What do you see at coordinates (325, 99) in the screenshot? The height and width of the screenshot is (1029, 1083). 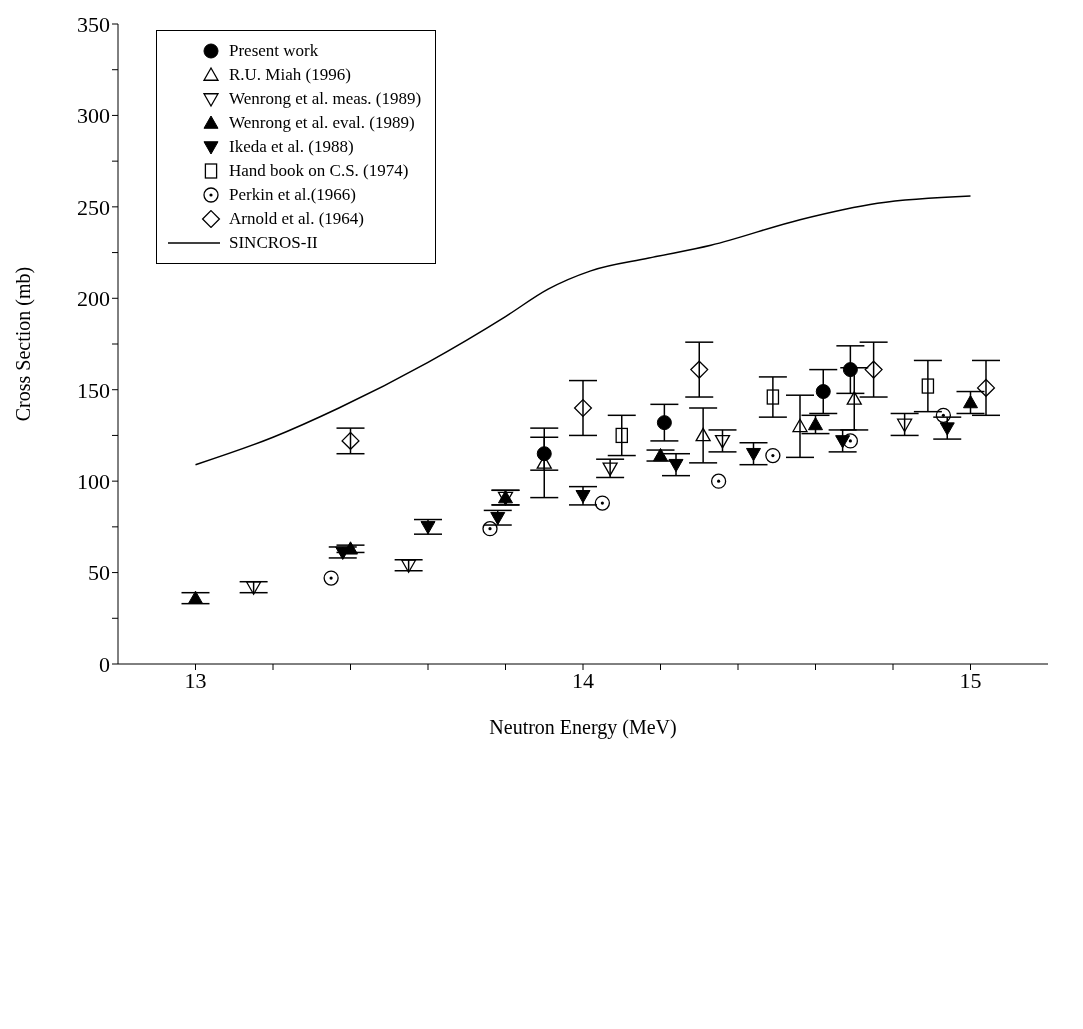 I see `legend-label: Wenrong et al. meas. (1989)` at bounding box center [325, 99].